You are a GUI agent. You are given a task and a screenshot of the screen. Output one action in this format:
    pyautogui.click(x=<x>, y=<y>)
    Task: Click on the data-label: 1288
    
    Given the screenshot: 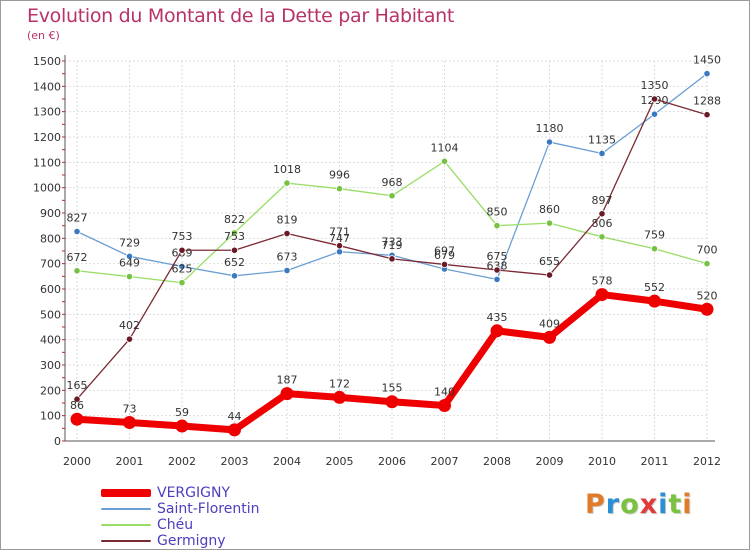 What is the action you would take?
    pyautogui.click(x=707, y=101)
    